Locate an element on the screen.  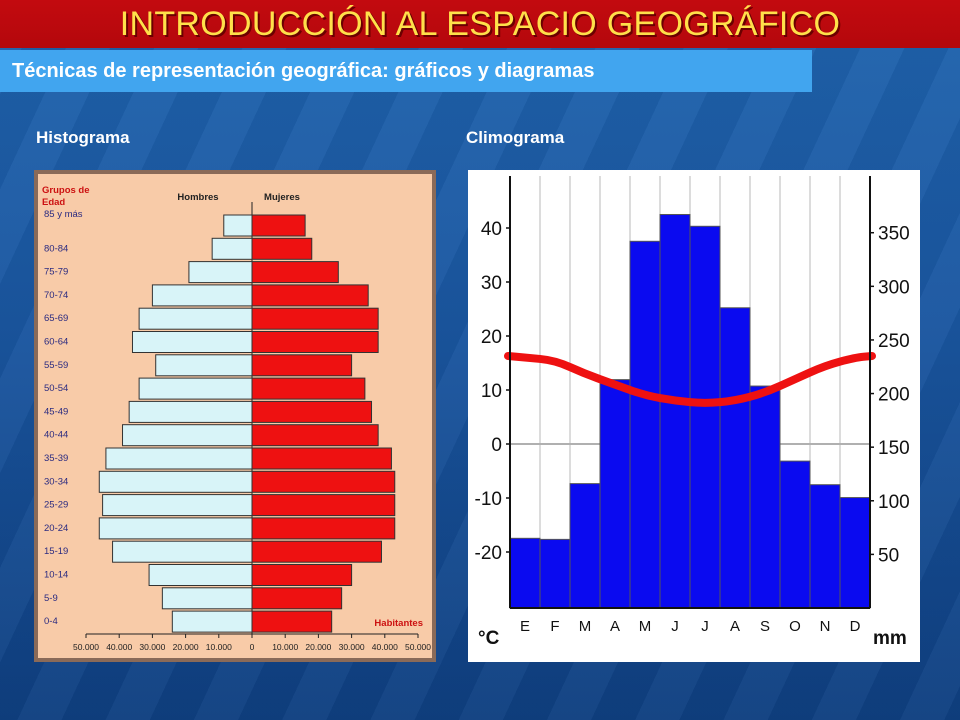
title-bar: INTRODUCCIÓN AL ESPACIO GEOGRÁFICO is located at coordinates (480, 24).